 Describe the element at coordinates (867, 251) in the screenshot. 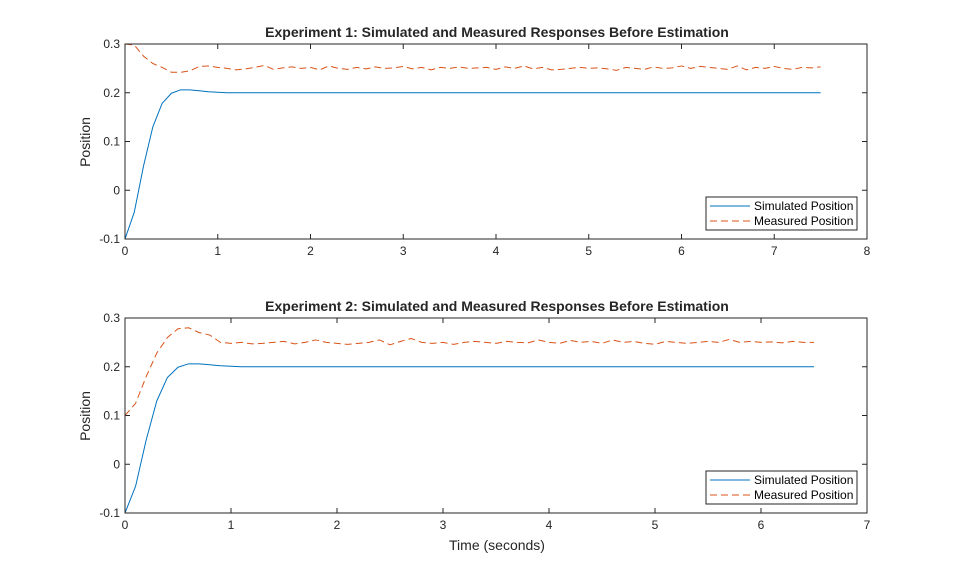

I see `x-tick-label: 8` at that location.